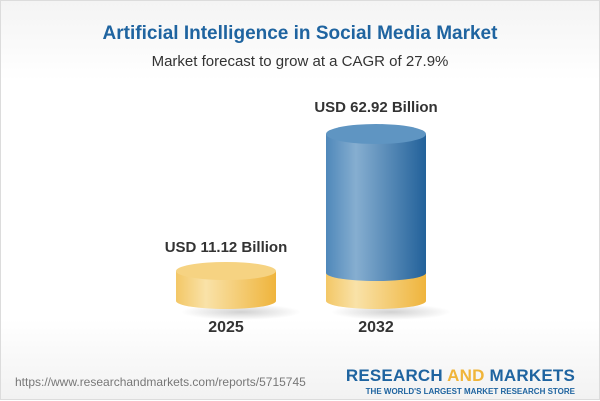 The image size is (600, 401). Describe the element at coordinates (376, 107) in the screenshot. I see `bar-label-2032: USD 62.92 Billion` at that location.